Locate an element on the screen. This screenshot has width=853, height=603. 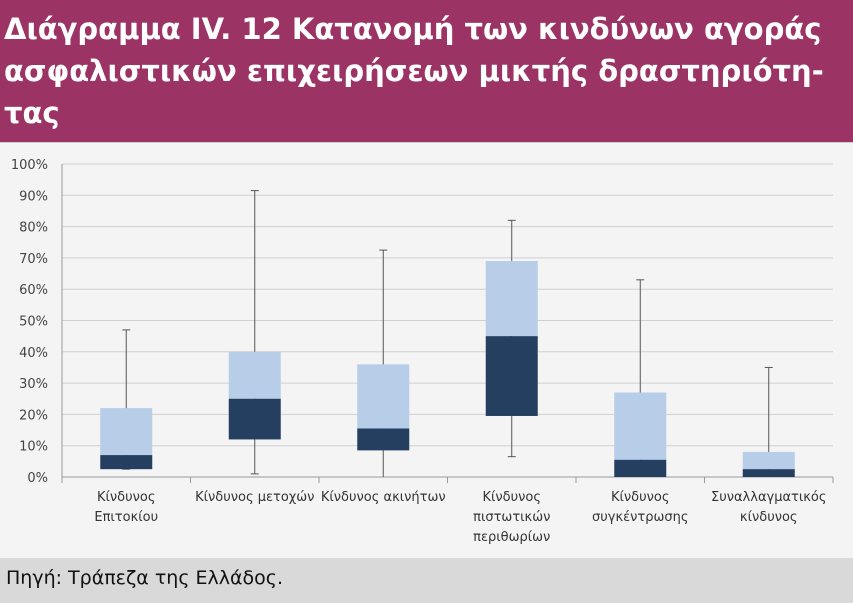
x-category-label-line: Επιτοκίου is located at coordinates (126, 517).